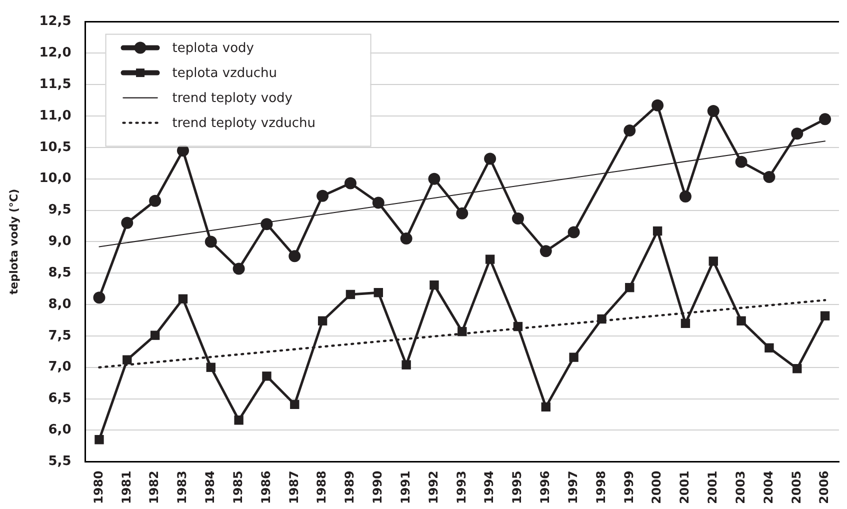  I want to click on y-tick-label: 6,0, so click(60, 430).